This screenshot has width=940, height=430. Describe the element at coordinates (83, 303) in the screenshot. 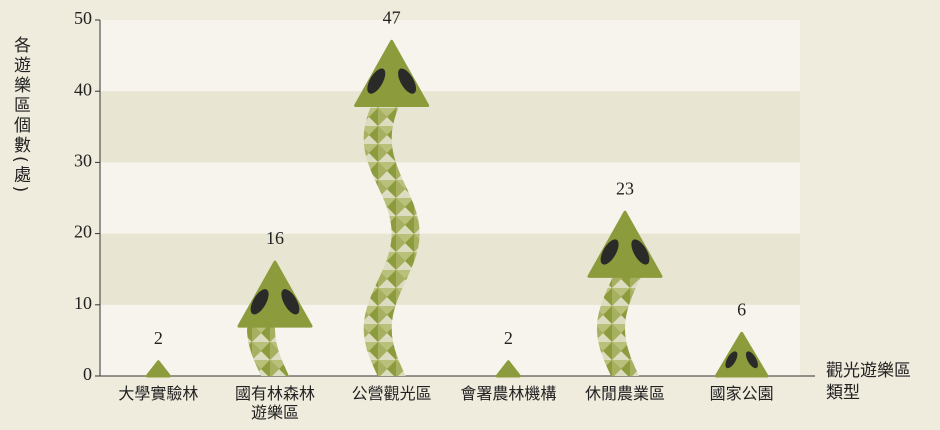

I see `y-tick-label: 10` at that location.